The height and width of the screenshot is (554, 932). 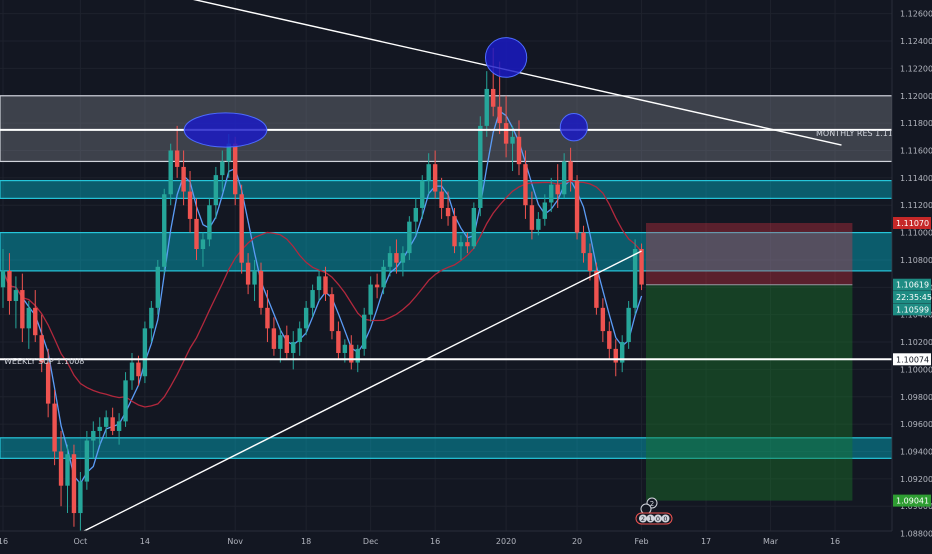 What do you see at coordinates (654, 511) in the screenshot?
I see `event-markers: 22 1 0 0` at bounding box center [654, 511].